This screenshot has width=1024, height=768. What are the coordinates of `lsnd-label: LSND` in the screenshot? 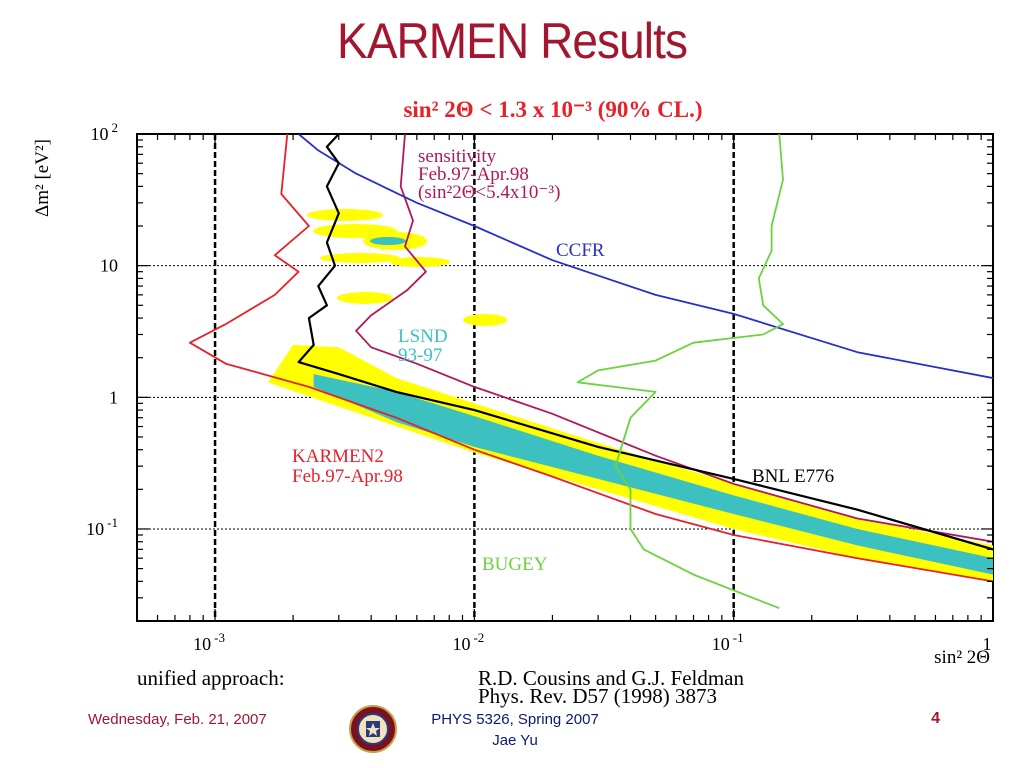 It's located at (423, 336).